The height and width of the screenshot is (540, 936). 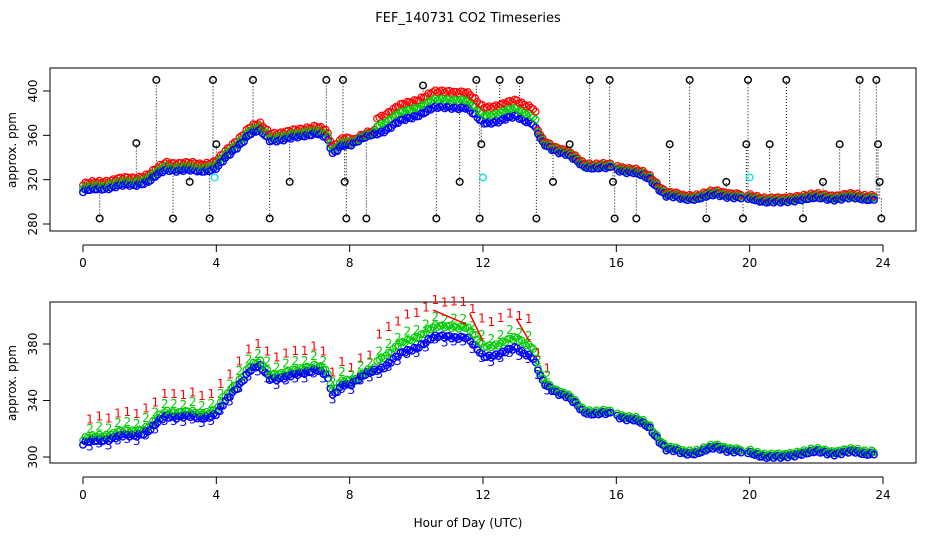 What do you see at coordinates (33, 179) in the screenshot?
I see `y-tick-label: 320` at bounding box center [33, 179].